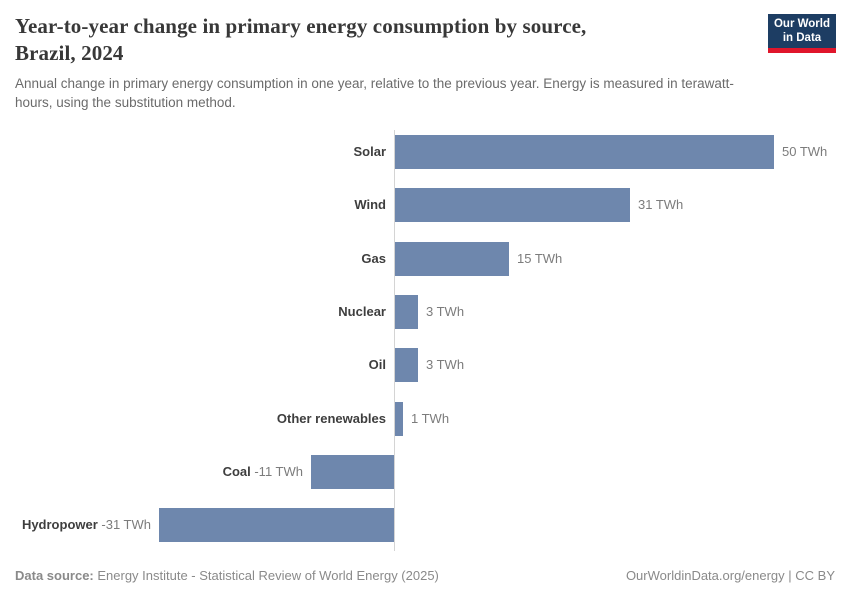 The width and height of the screenshot is (850, 600). What do you see at coordinates (445, 311) in the screenshot?
I see `value-label-nuclear: 3 TWh` at bounding box center [445, 311].